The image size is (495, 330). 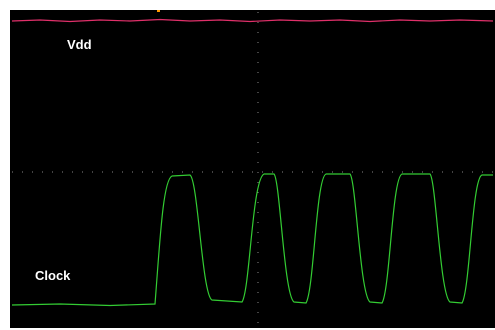 What do you see at coordinates (158, 11) in the screenshot?
I see `trigger-marker` at bounding box center [158, 11].